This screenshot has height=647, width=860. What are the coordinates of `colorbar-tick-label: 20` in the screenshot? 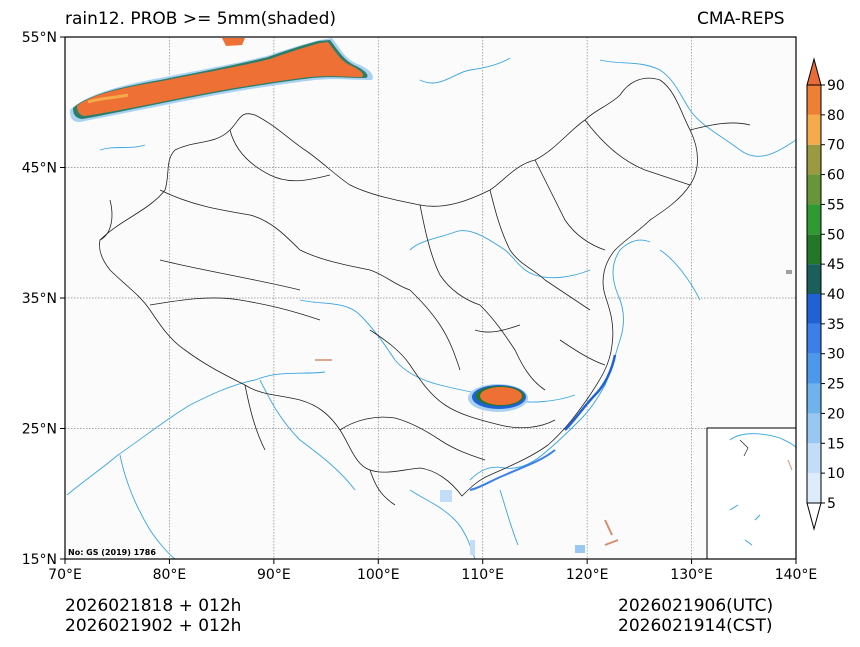 It's located at (836, 414).